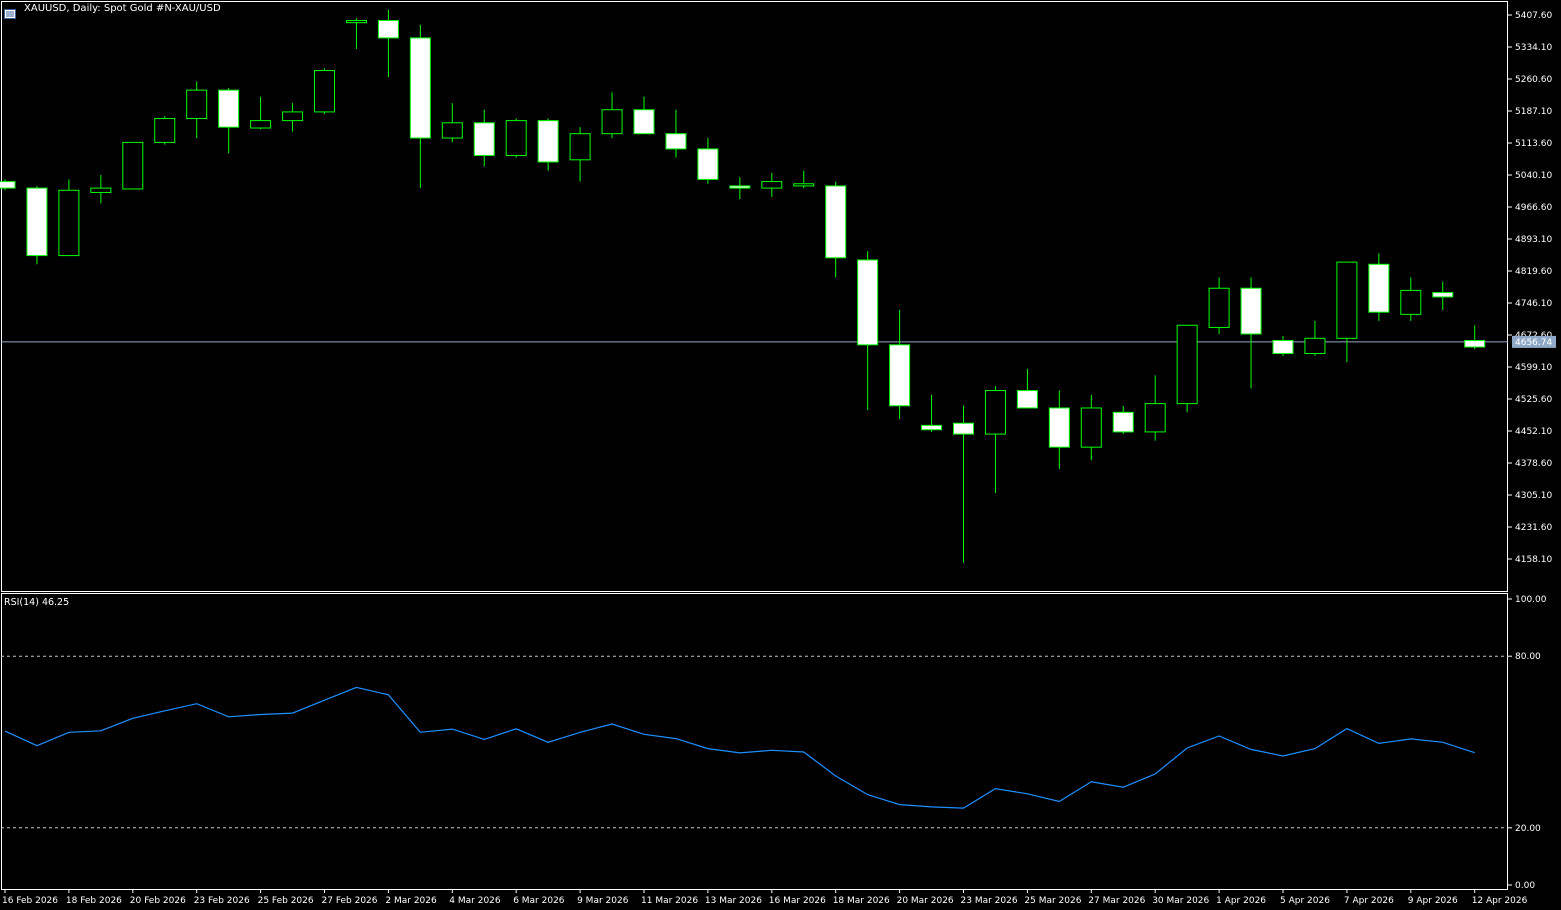 This screenshot has width=1561, height=910. I want to click on time-tick-label: 16 Mar 2026, so click(797, 901).